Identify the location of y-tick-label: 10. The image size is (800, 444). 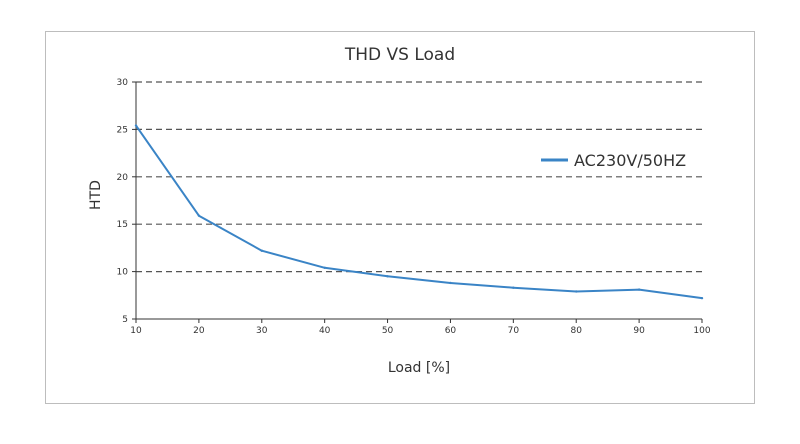
(123, 273).